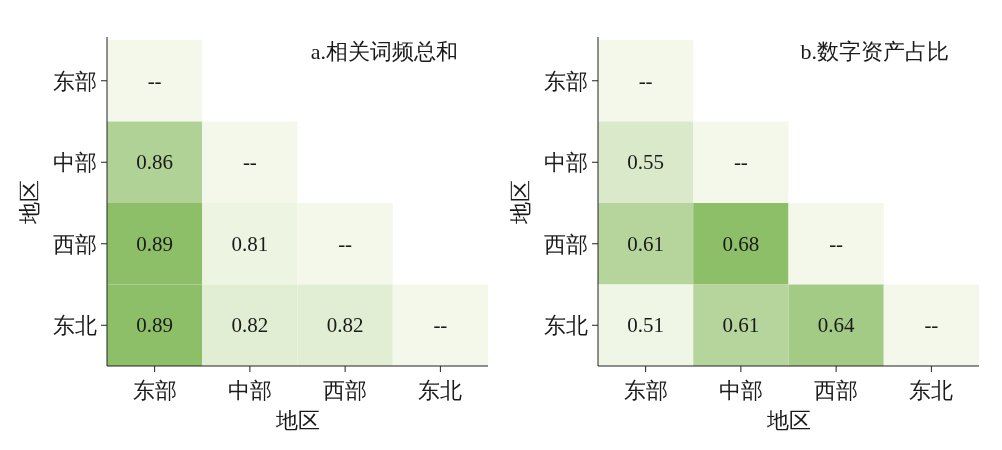  I want to click on data-label: 0.51, so click(645, 325).